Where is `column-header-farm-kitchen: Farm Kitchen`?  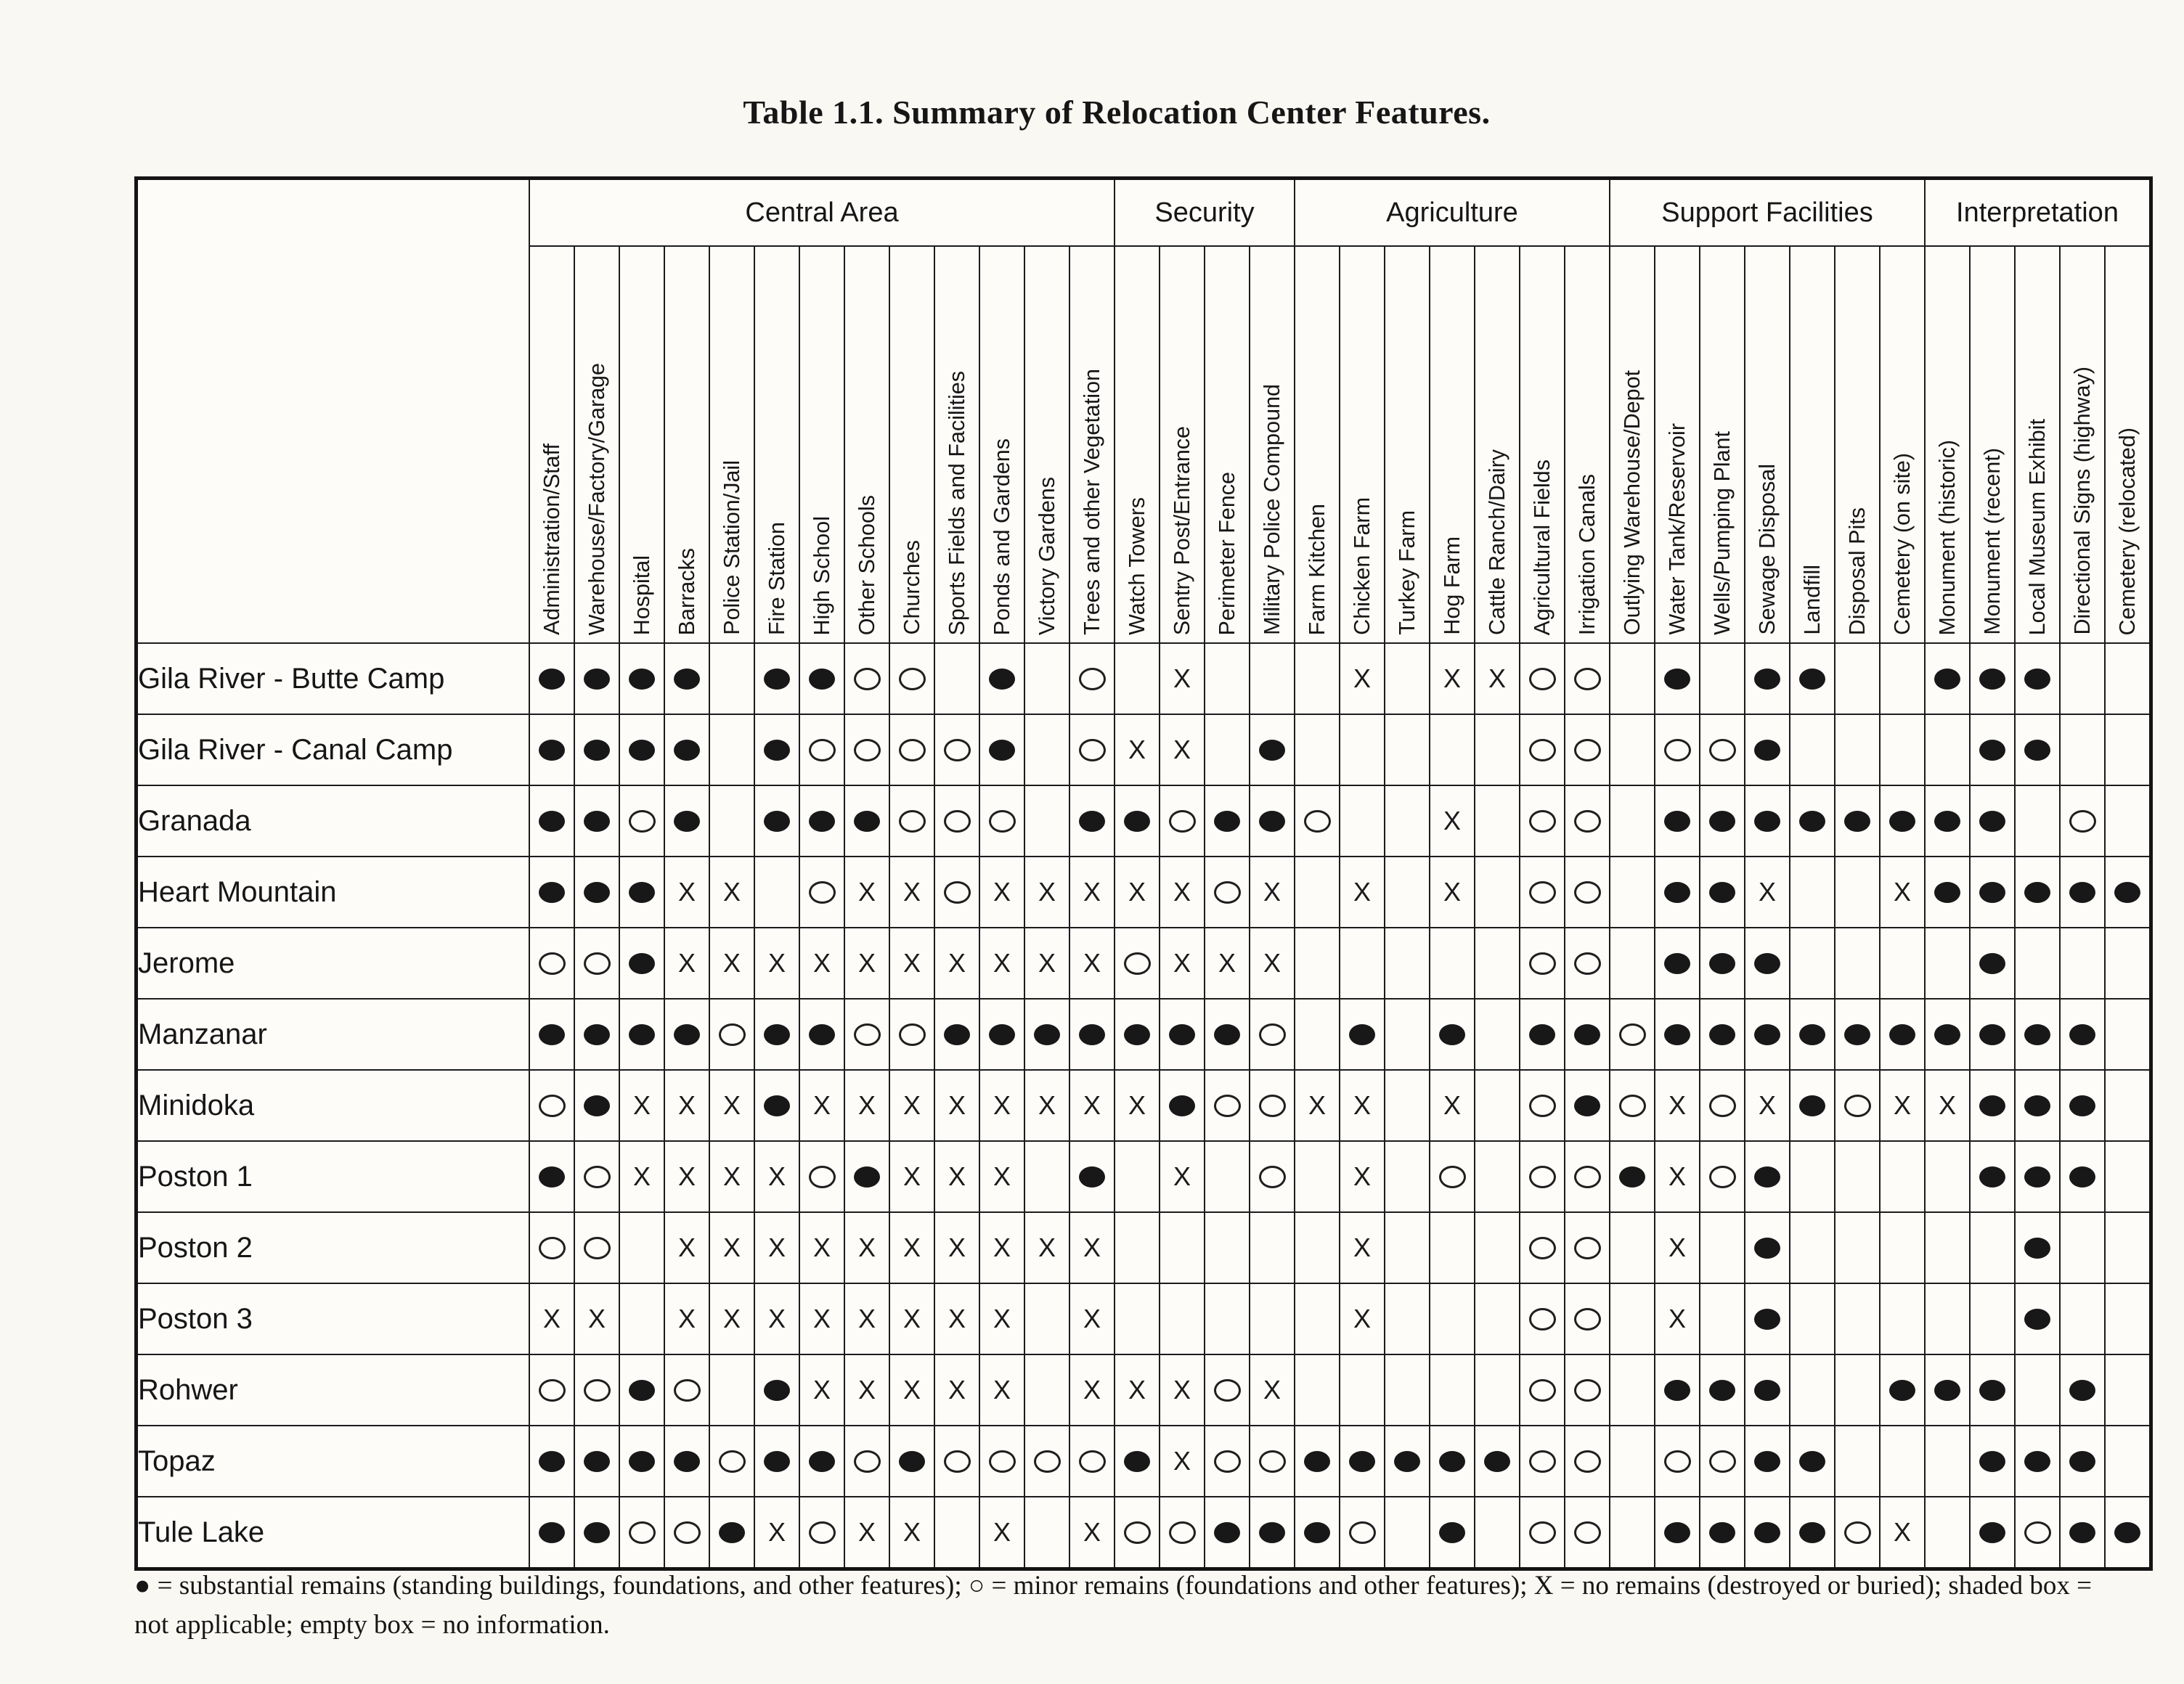
column-header-farm-kitchen: Farm Kitchen is located at coordinates (1317, 444).